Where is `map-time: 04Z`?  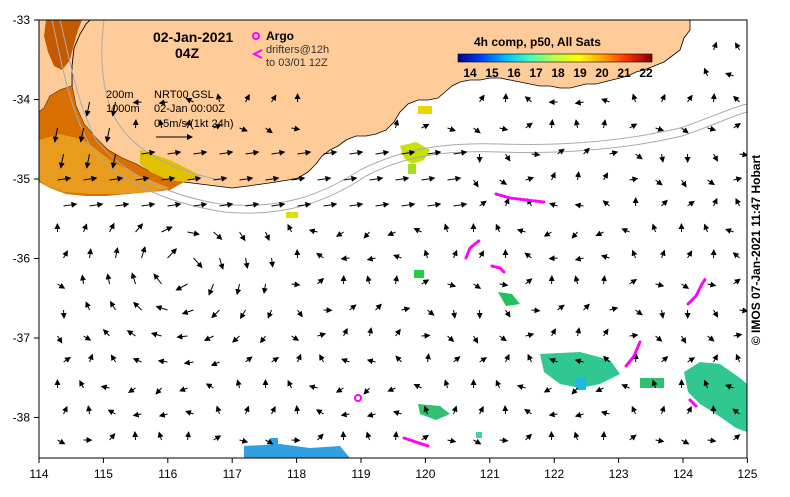 map-time: 04Z is located at coordinates (187, 53).